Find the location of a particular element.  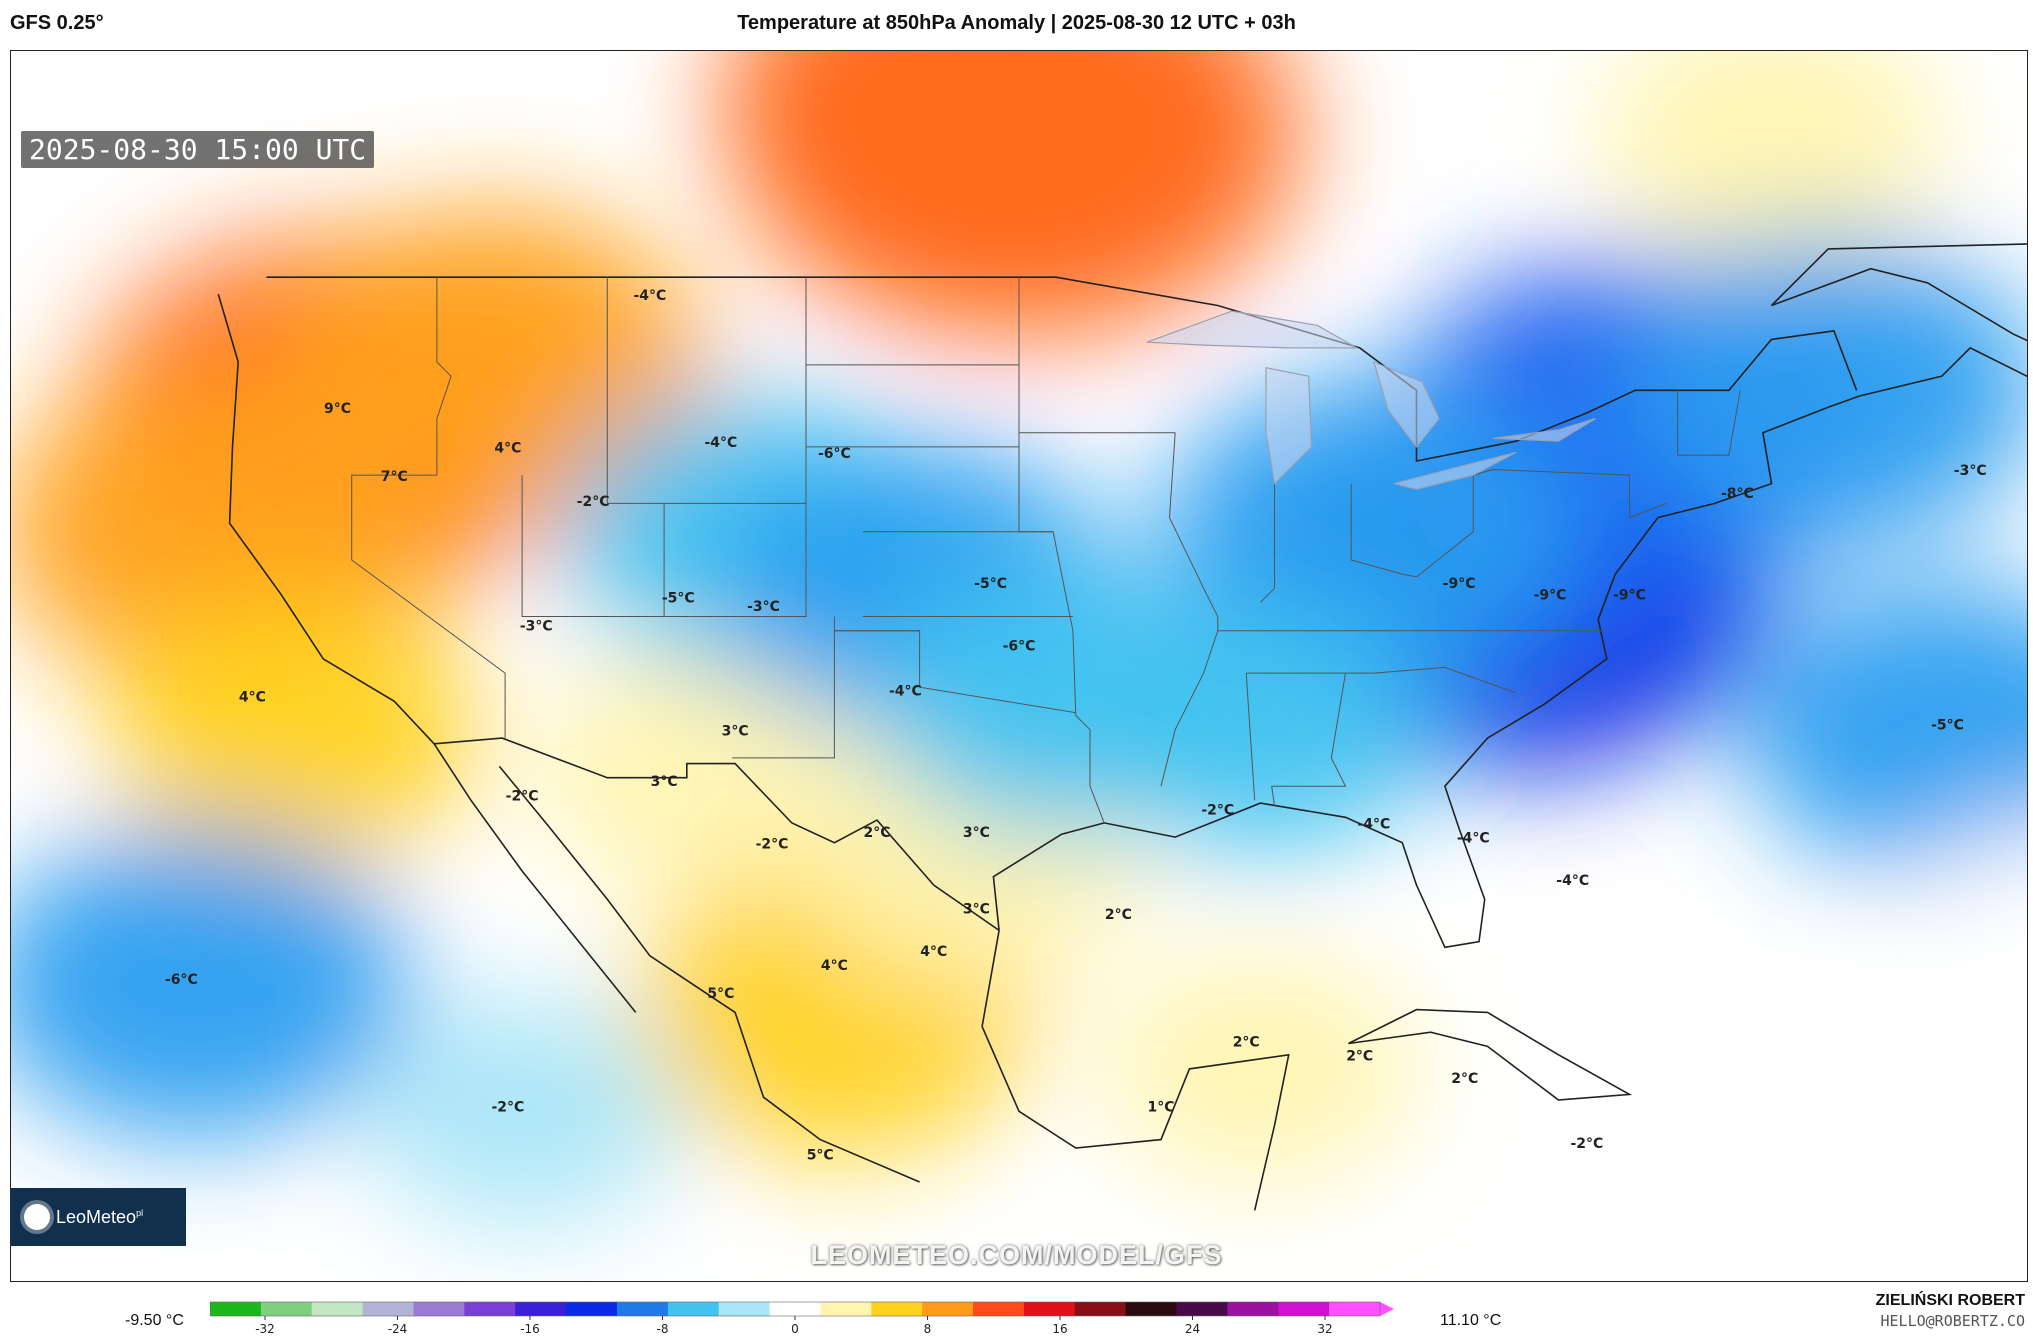

pacific-coast is located at coordinates (427, 653).